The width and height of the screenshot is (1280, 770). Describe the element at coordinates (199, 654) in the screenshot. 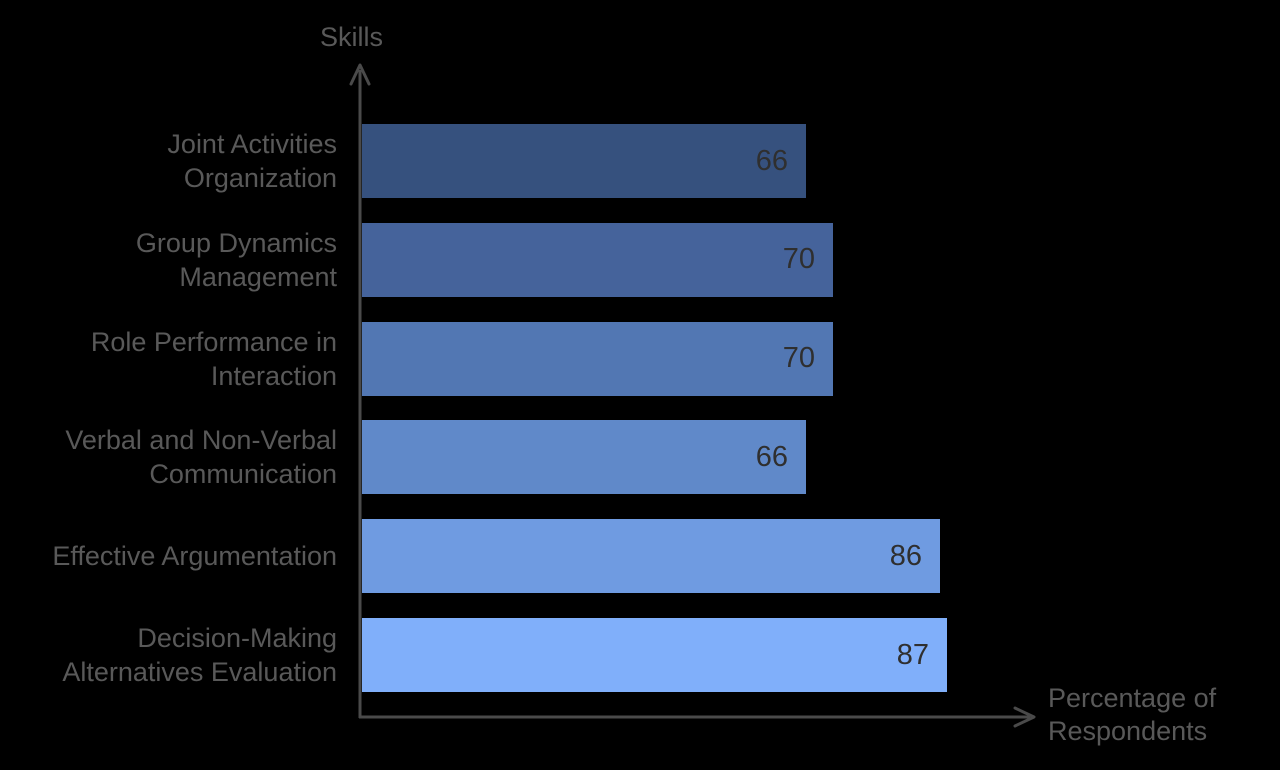

I see `category-label: Decision-Making Alternatives Evaluation` at that location.